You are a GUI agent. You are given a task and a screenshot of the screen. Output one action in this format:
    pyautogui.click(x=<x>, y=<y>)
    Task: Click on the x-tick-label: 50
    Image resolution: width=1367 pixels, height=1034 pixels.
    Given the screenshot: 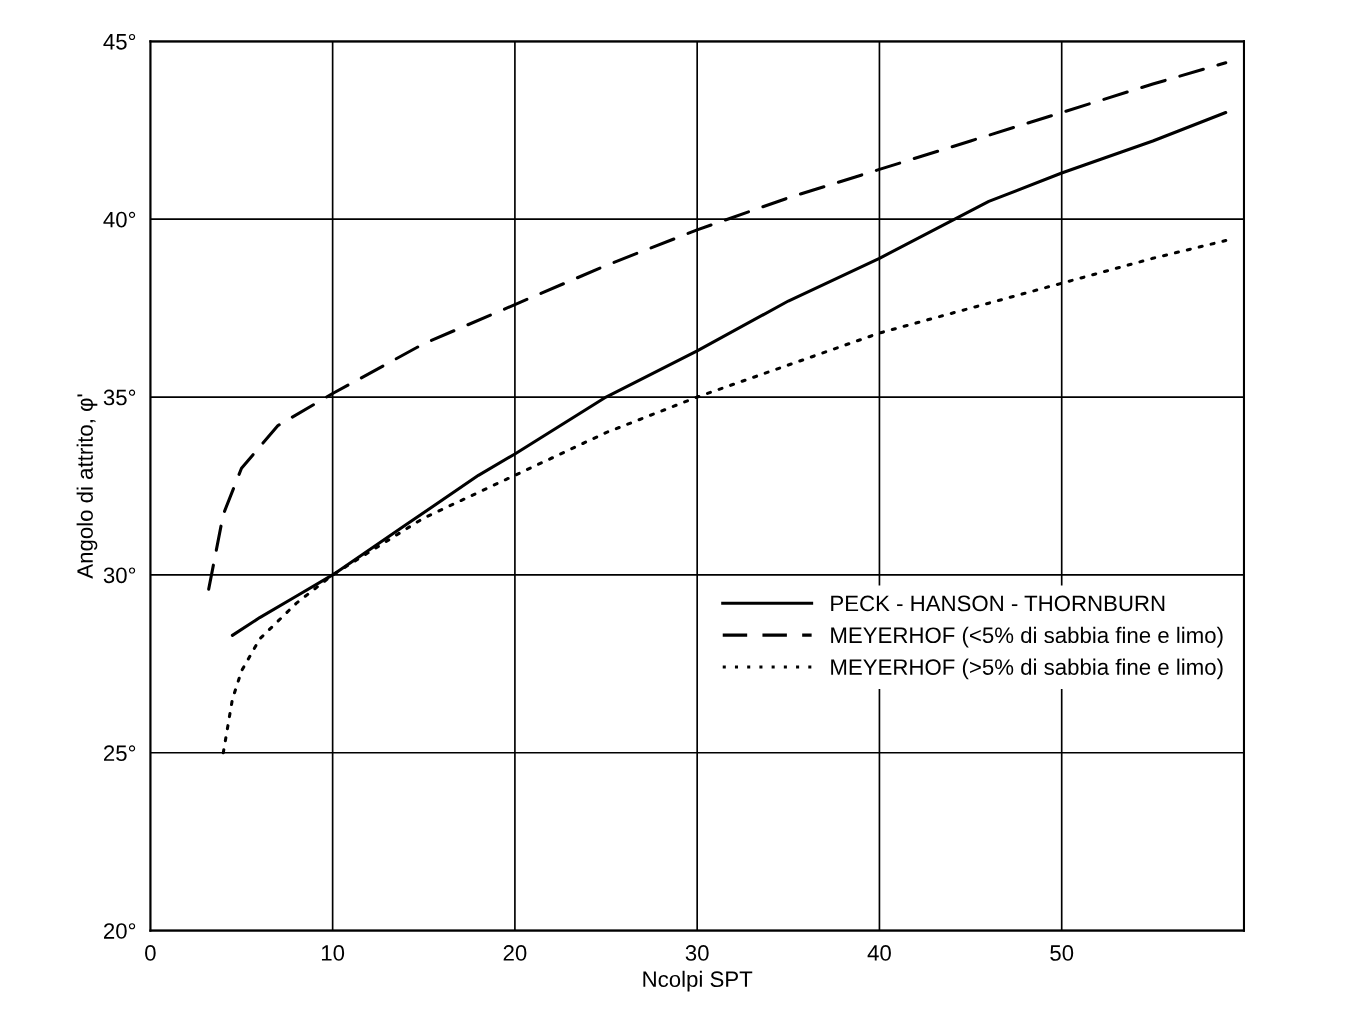 What is the action you would take?
    pyautogui.click(x=1062, y=953)
    